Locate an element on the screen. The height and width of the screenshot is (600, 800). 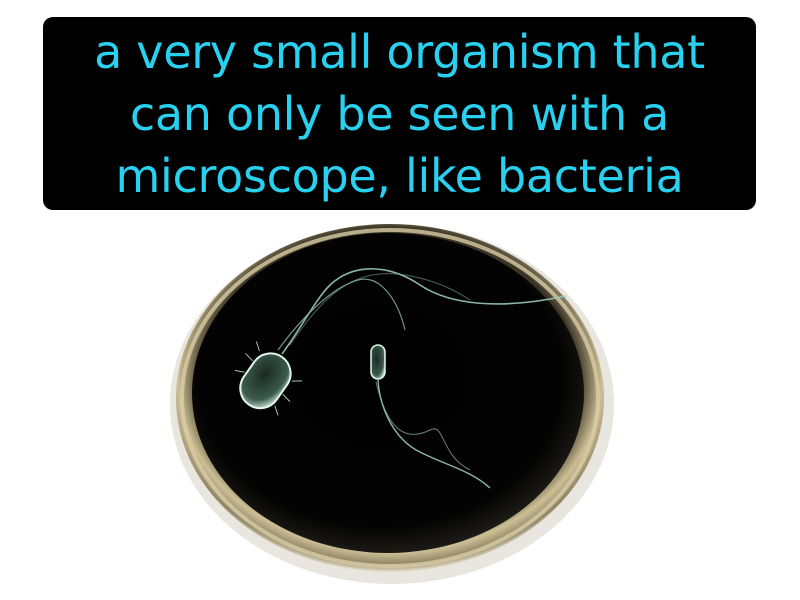
definition-line-2: can only be seen with a is located at coordinates (399, 113).